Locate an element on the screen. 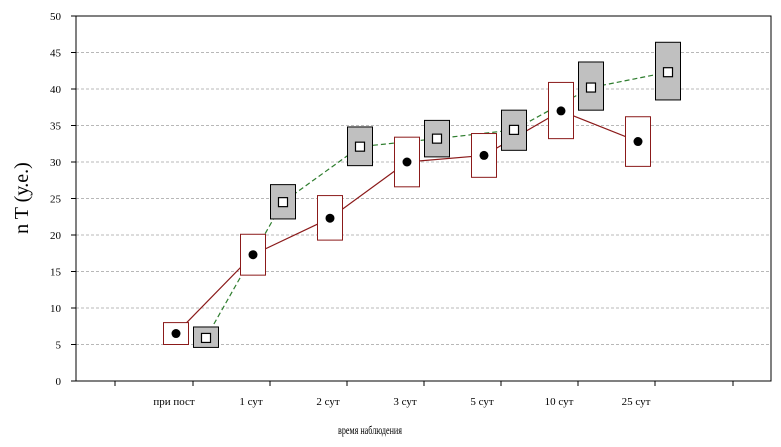 This screenshot has height=447, width=781. y-tick-label: 5 is located at coordinates (59, 346).